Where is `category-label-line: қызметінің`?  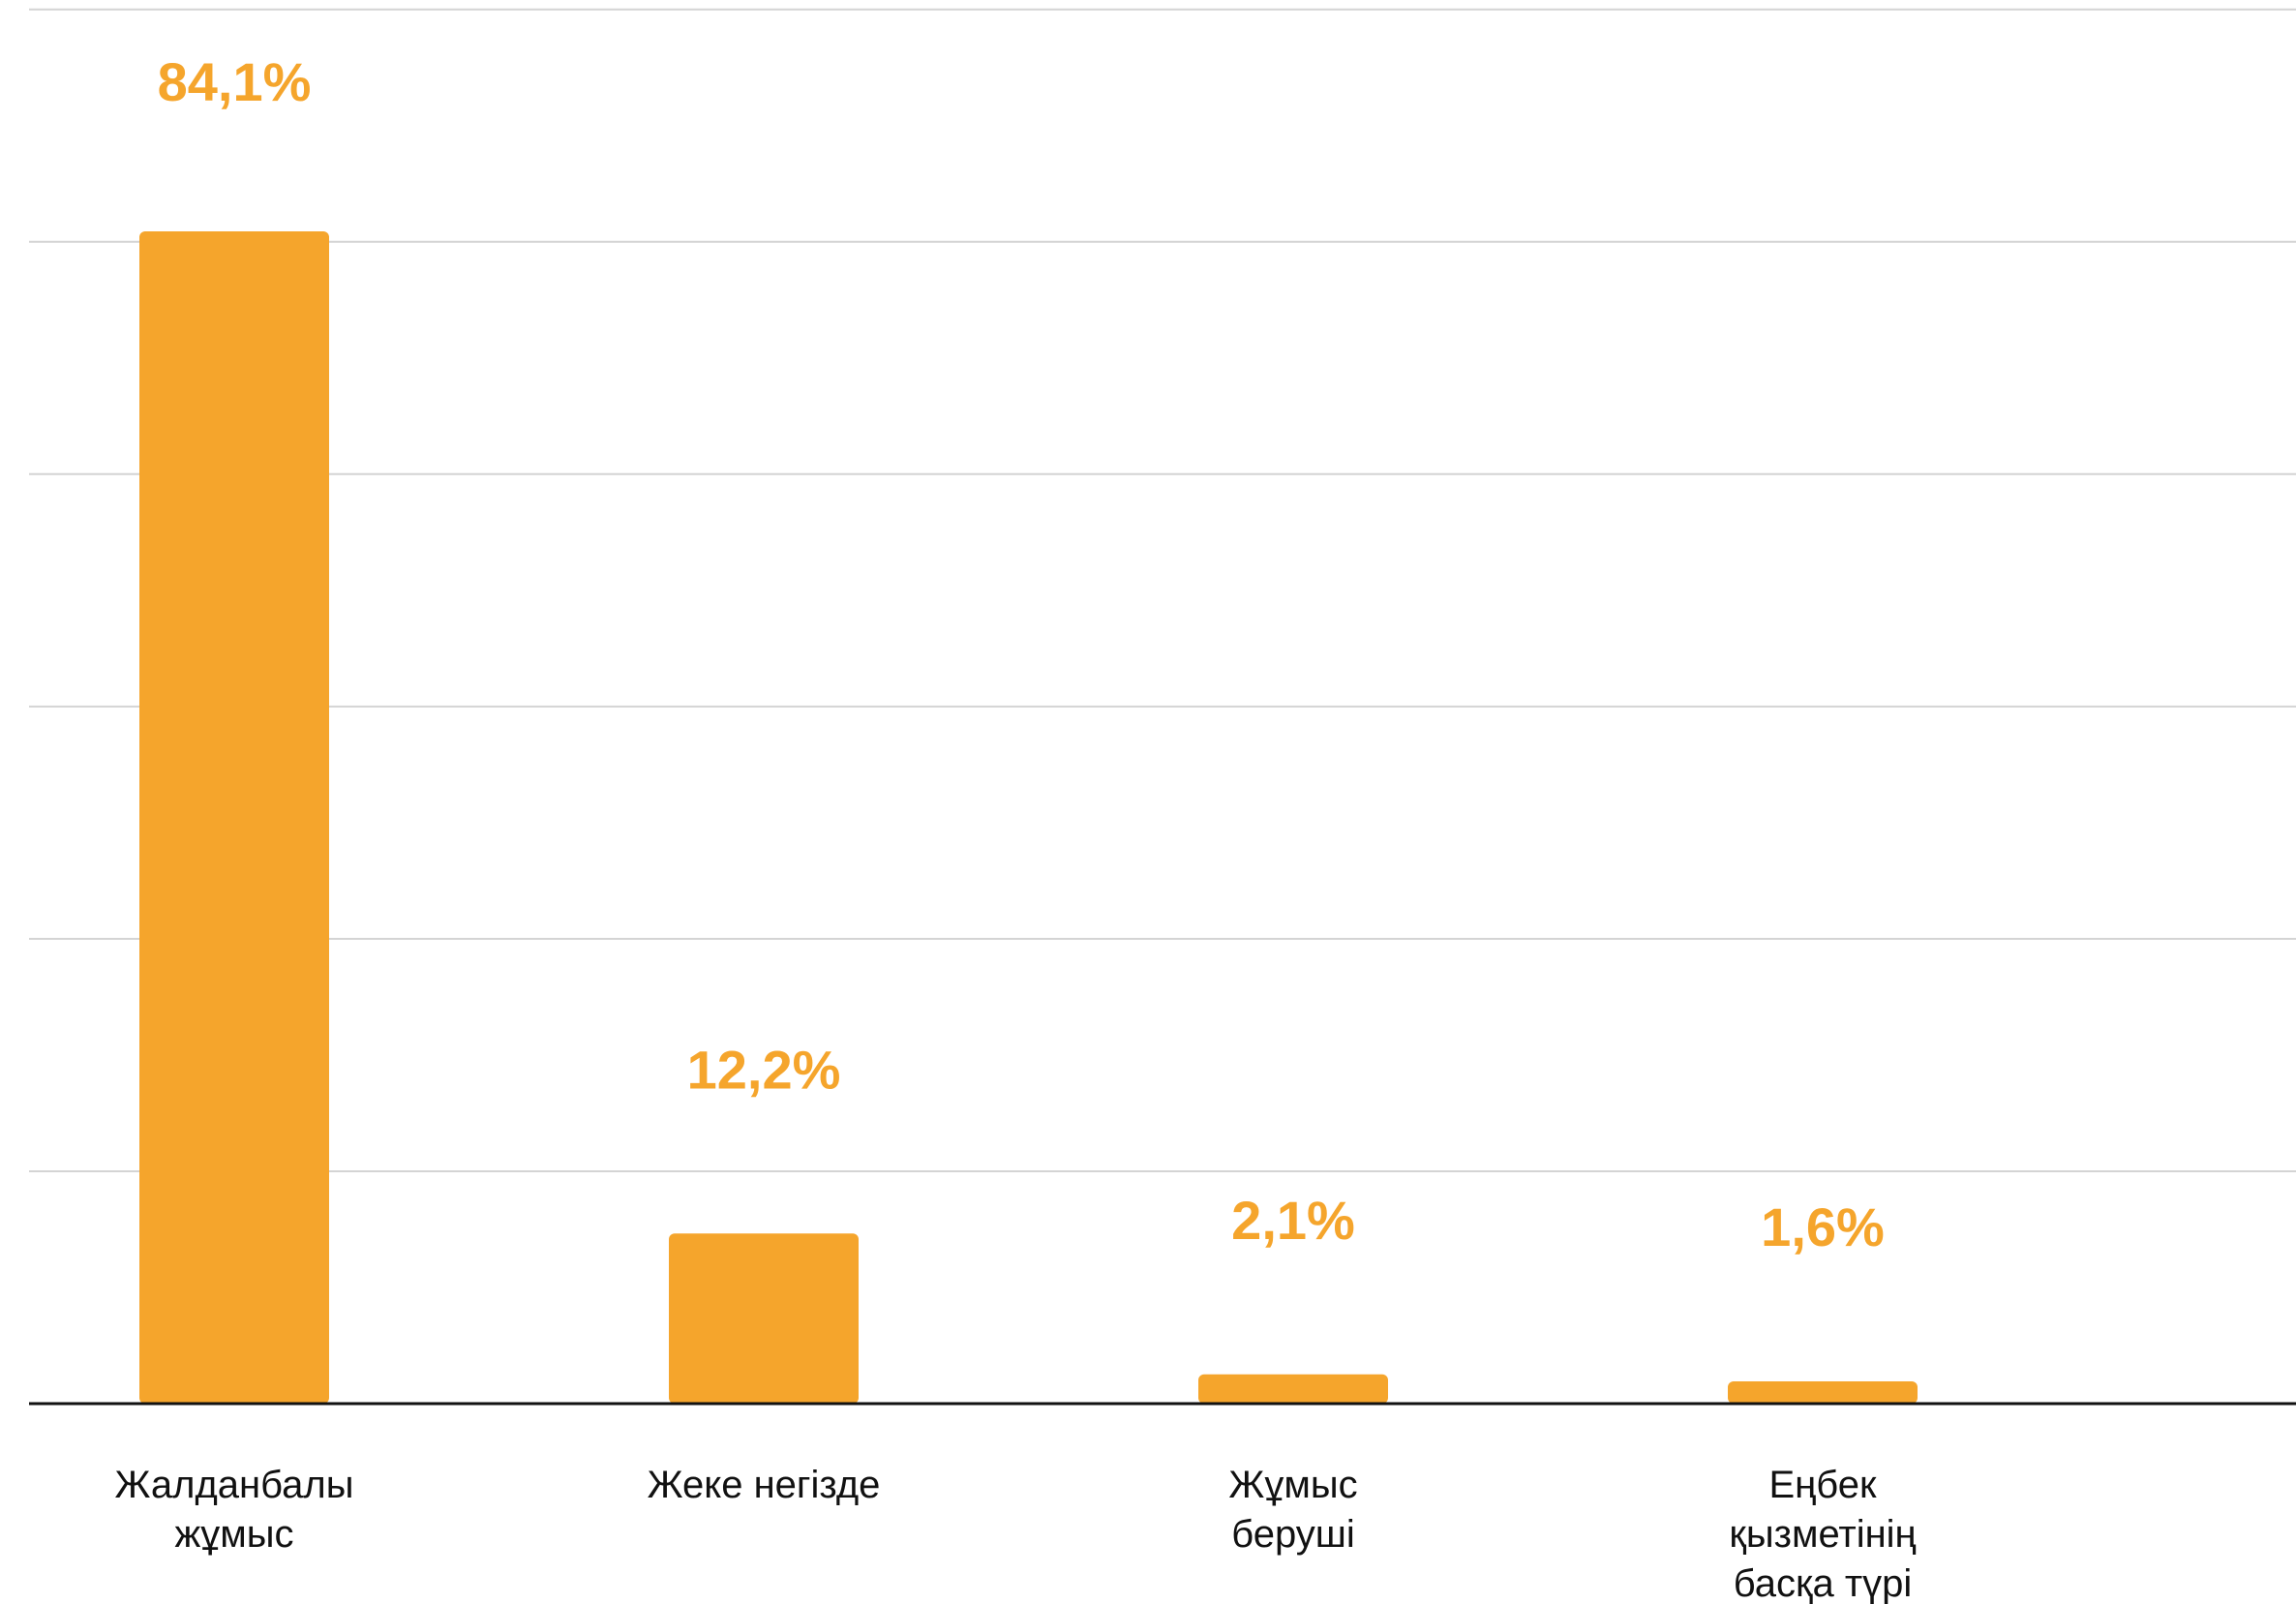
category-label-line: қызметінің is located at coordinates (1822, 1534).